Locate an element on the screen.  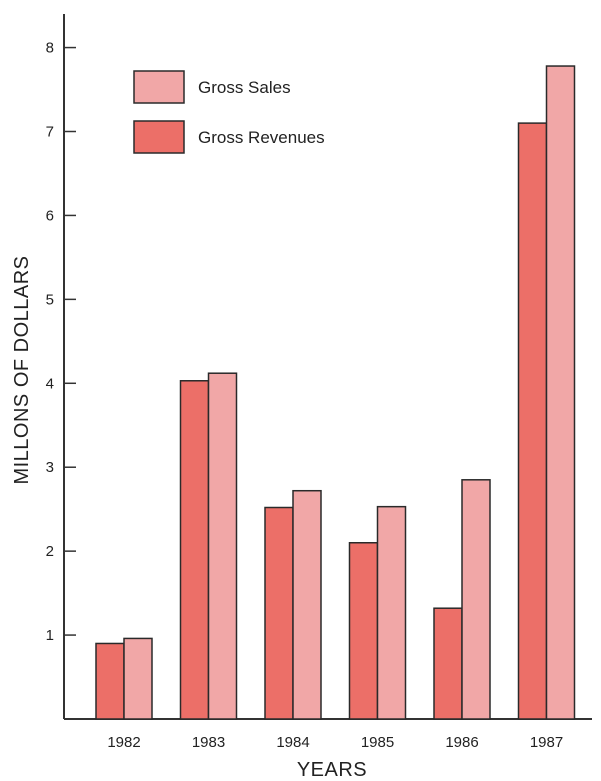
x-tick-label-1983: 1983 is located at coordinates (208, 742).